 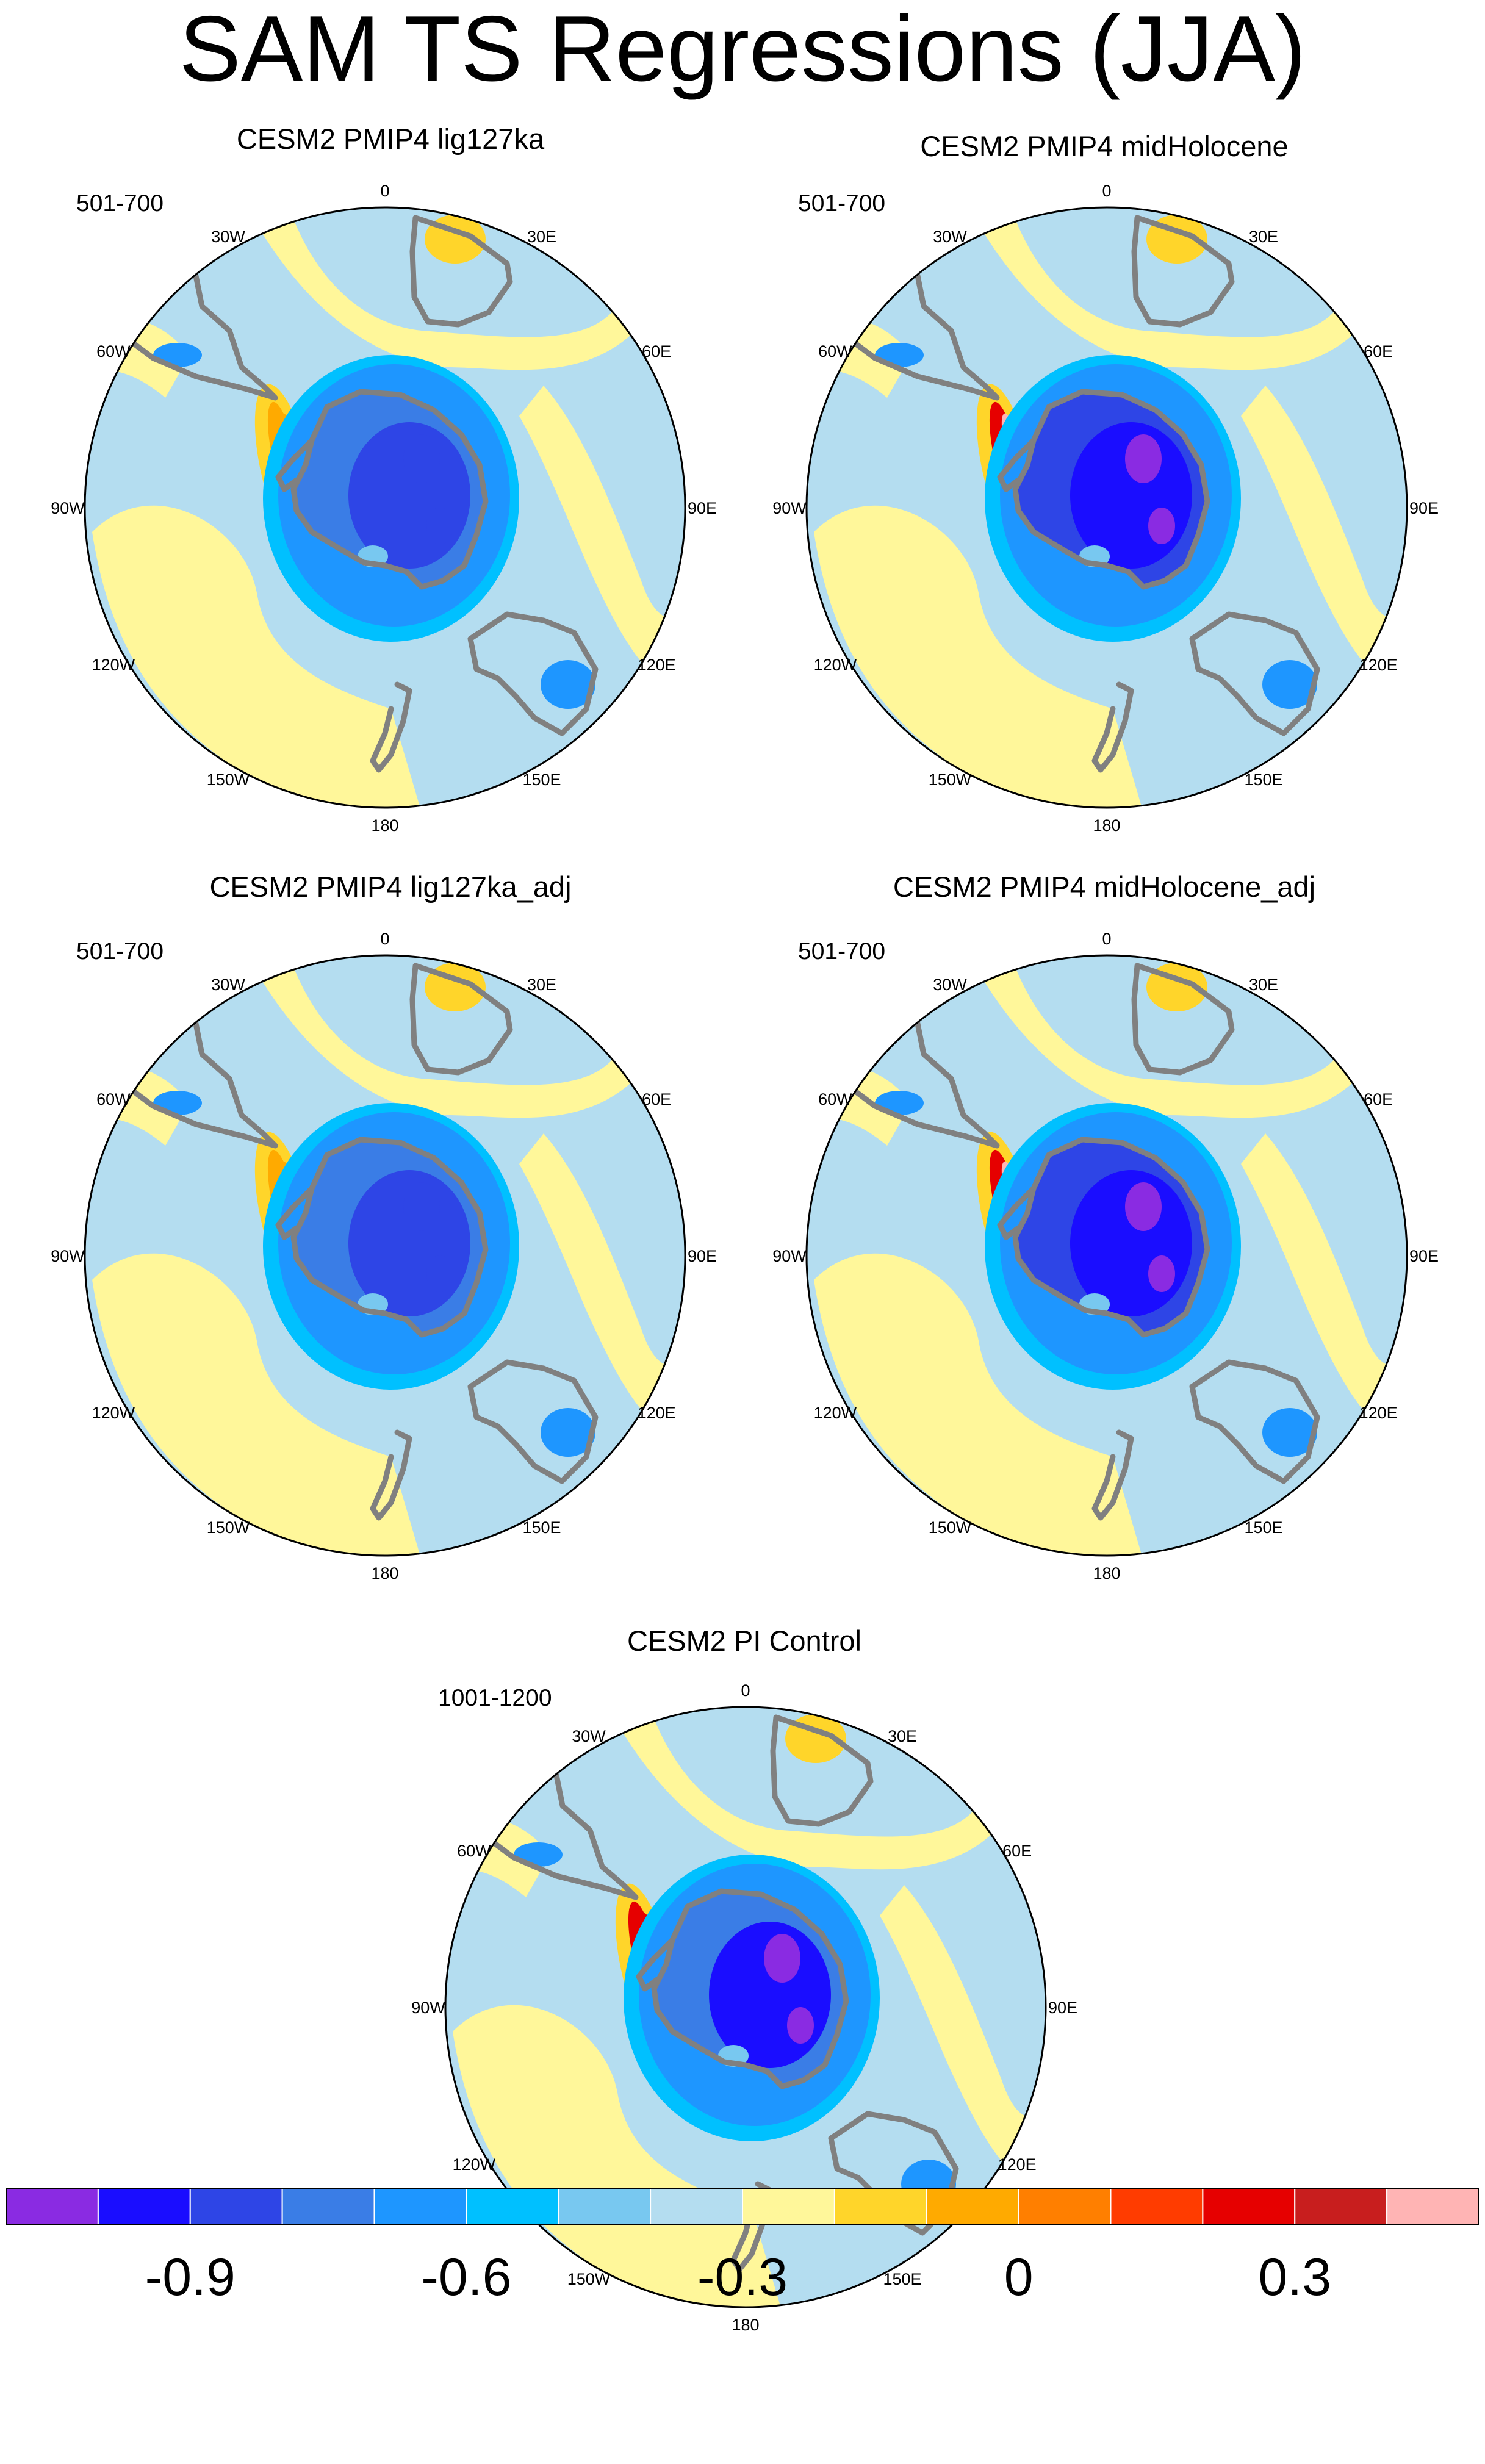 What do you see at coordinates (1104, 887) in the screenshot?
I see `panel-title: CESM2 PMIP4 midHolocene_adj` at bounding box center [1104, 887].